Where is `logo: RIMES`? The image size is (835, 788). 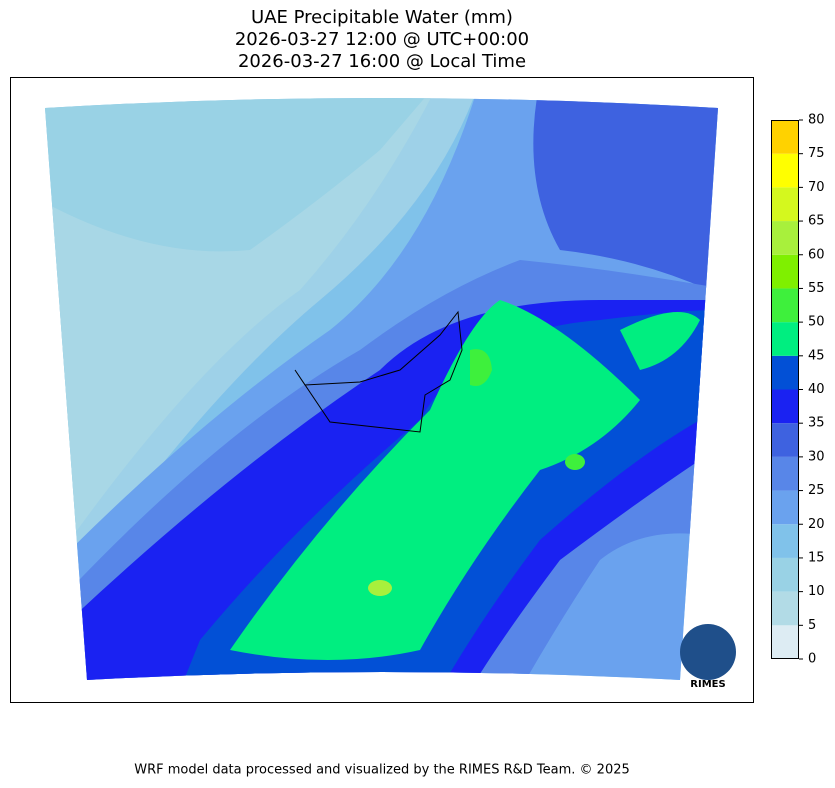
logo: RIMES is located at coordinates (708, 657).